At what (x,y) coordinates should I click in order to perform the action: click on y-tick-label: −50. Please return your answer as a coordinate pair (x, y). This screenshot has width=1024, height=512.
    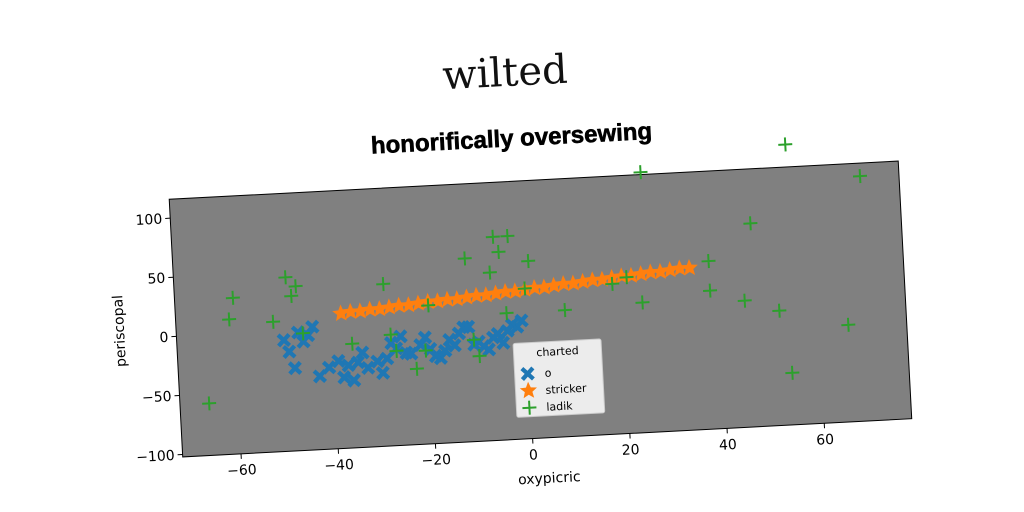
    Looking at the image, I should click on (157, 398).